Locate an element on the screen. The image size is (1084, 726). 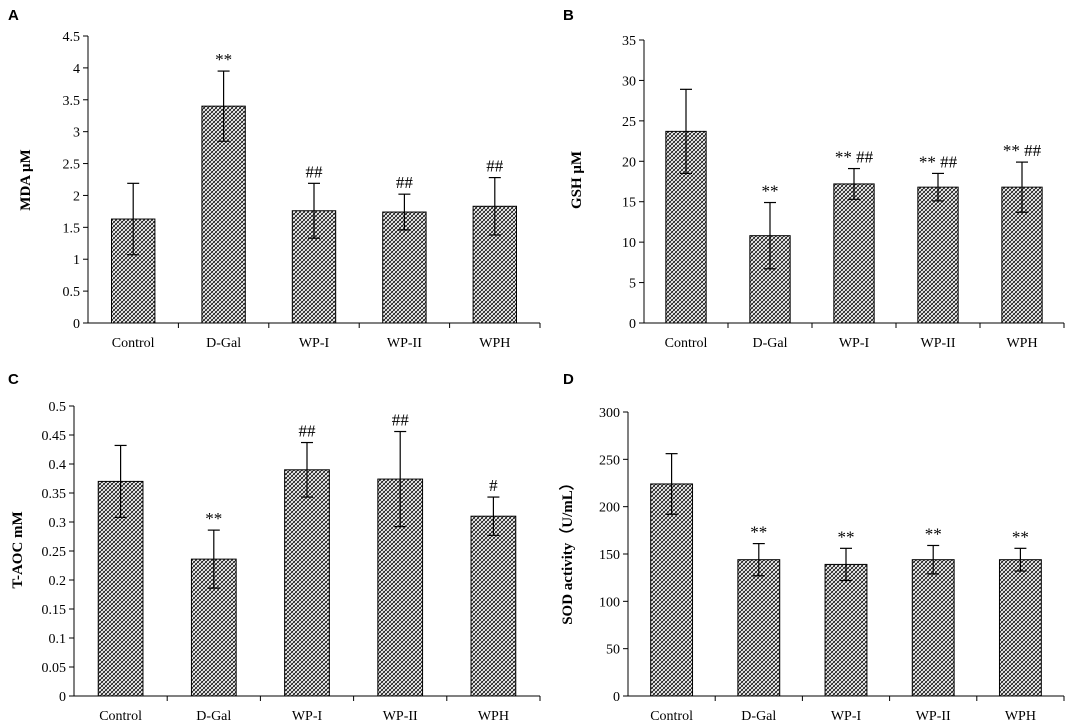
x-tick-label-d: WP-II is located at coordinates (933, 716).